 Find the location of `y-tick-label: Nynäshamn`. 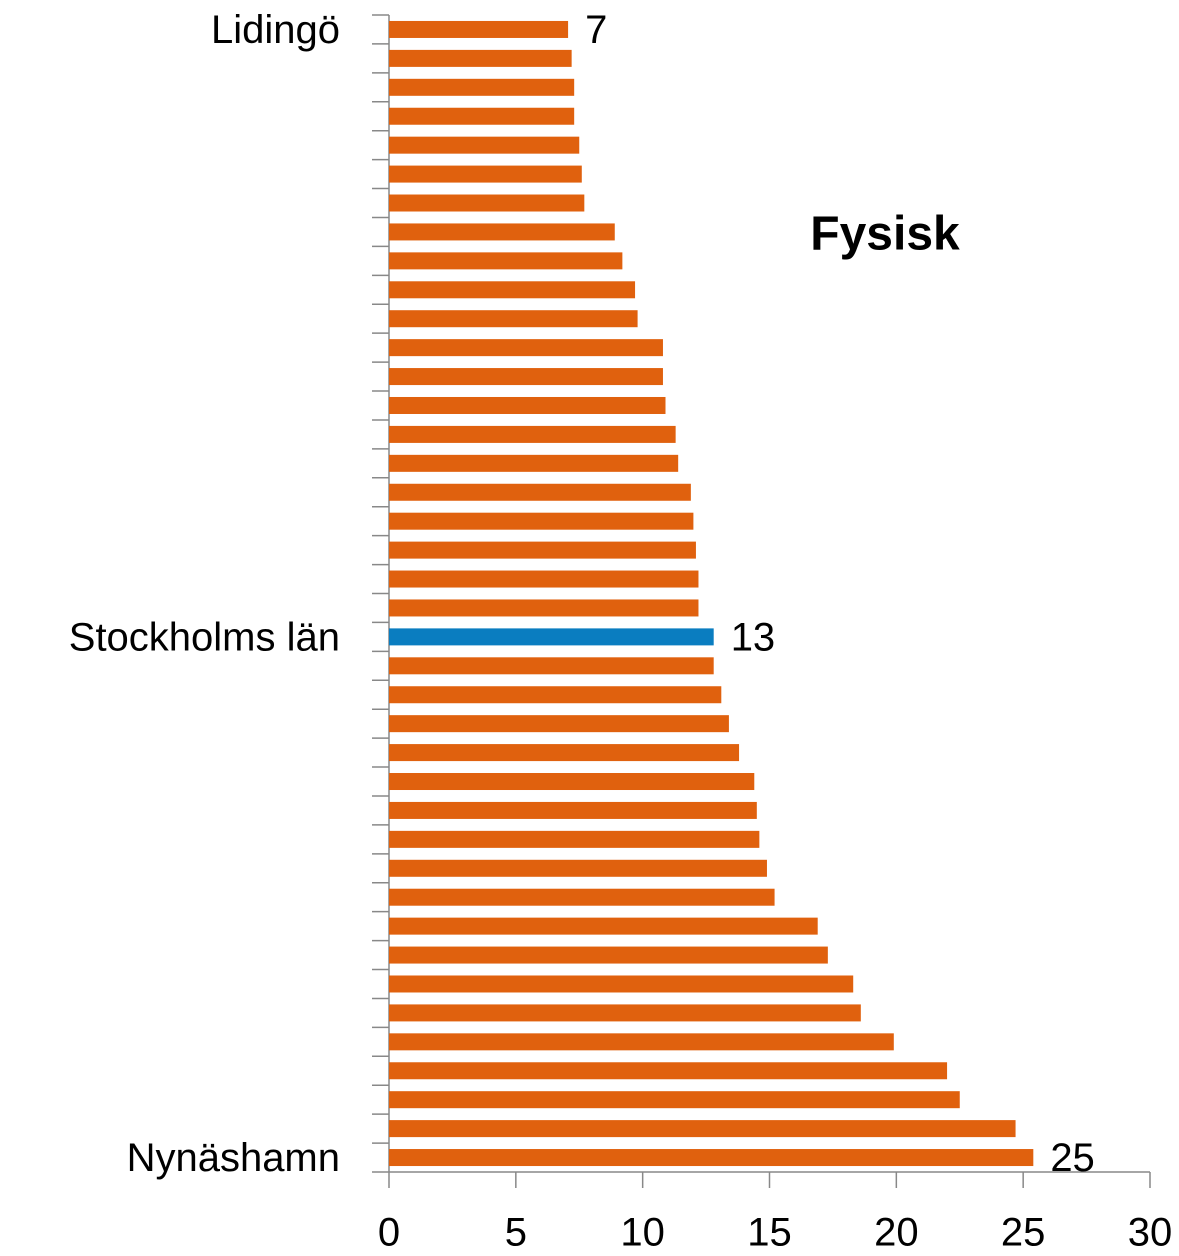

y-tick-label: Nynäshamn is located at coordinates (233, 1158).